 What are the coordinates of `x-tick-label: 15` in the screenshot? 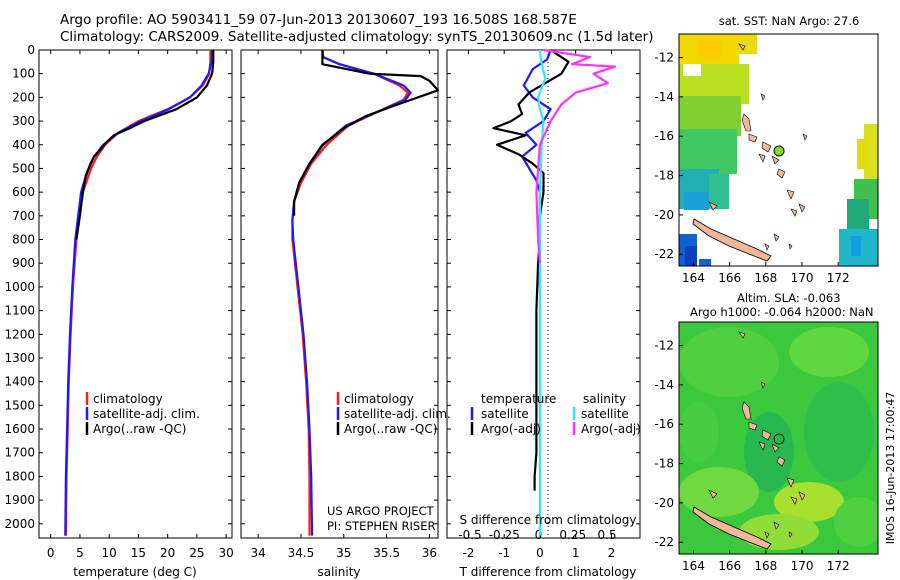 It's located at (138, 553).